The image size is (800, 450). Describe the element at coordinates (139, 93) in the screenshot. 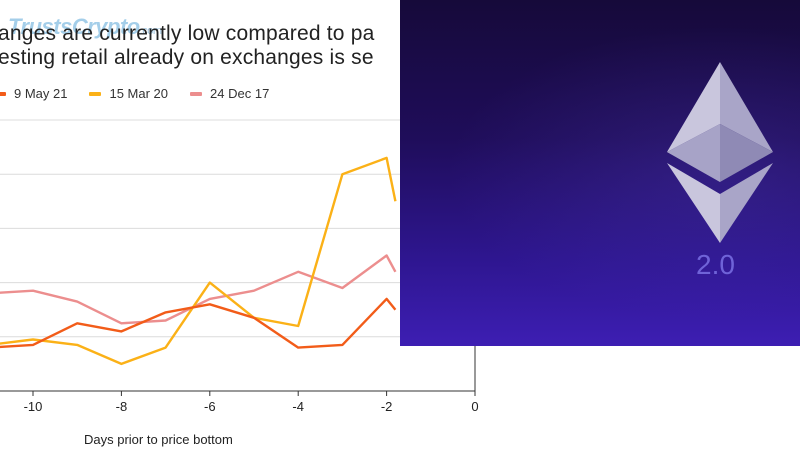

I see `legend-label: 15 Mar 20` at that location.